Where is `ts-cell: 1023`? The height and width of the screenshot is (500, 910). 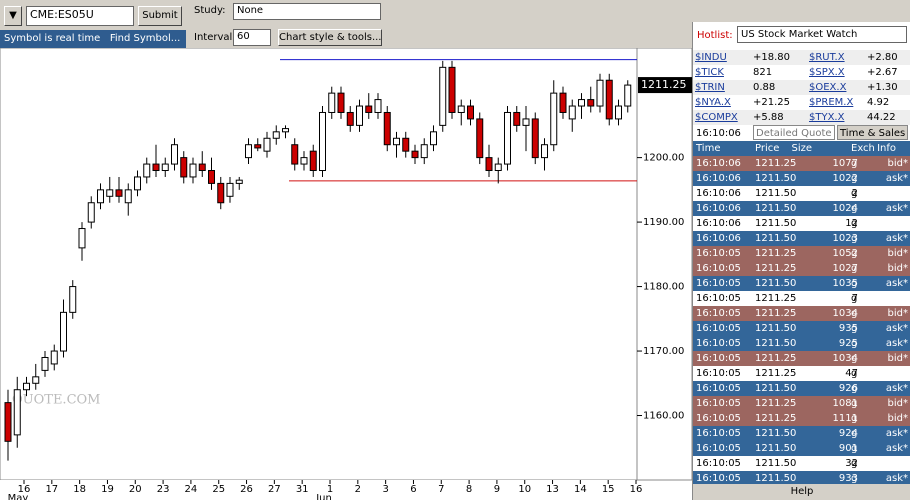 ts-cell: 1023 is located at coordinates (845, 238).